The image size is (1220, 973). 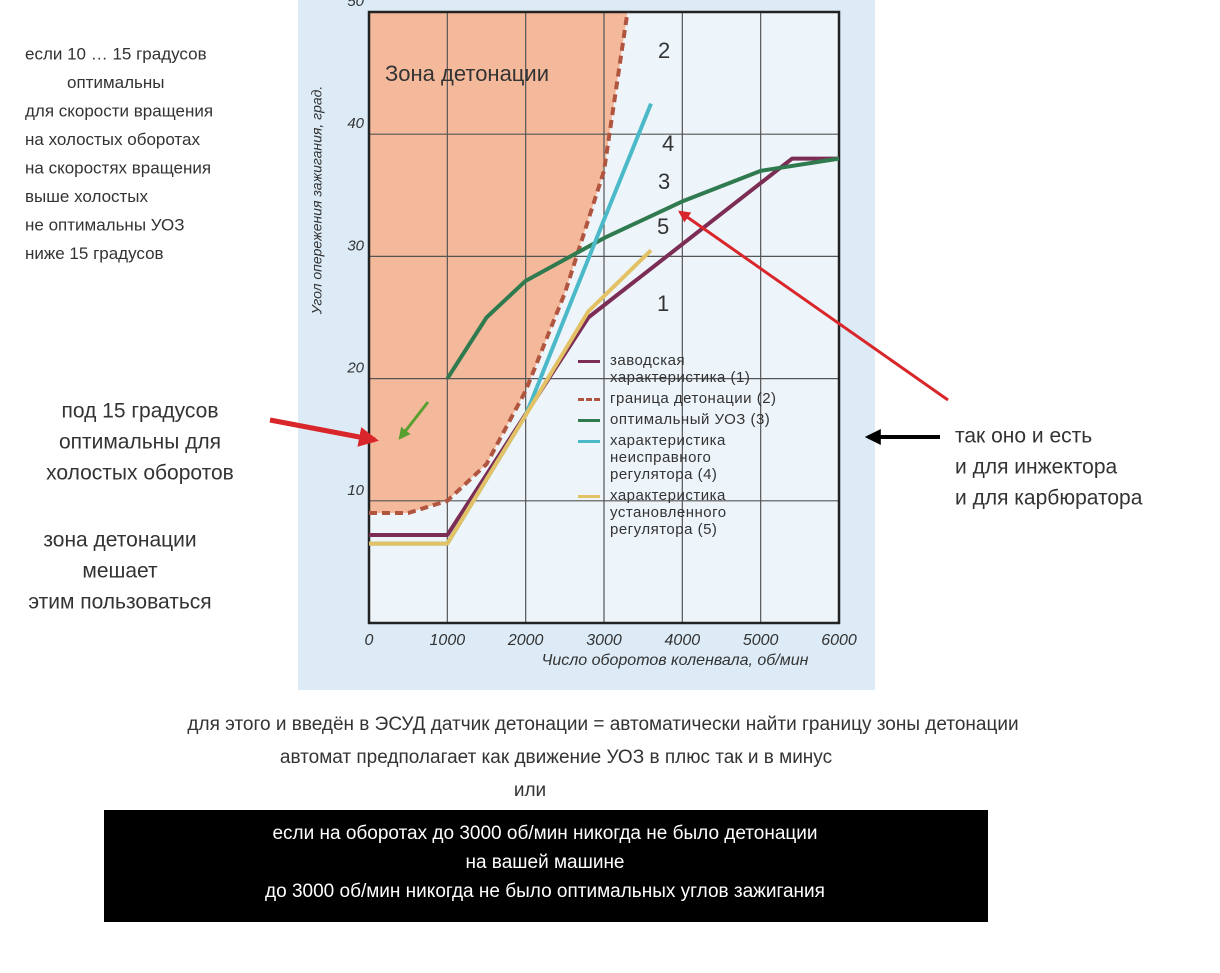 What do you see at coordinates (104, 224) in the screenshot?
I see `note-line: не оптимальны УОЗ` at bounding box center [104, 224].